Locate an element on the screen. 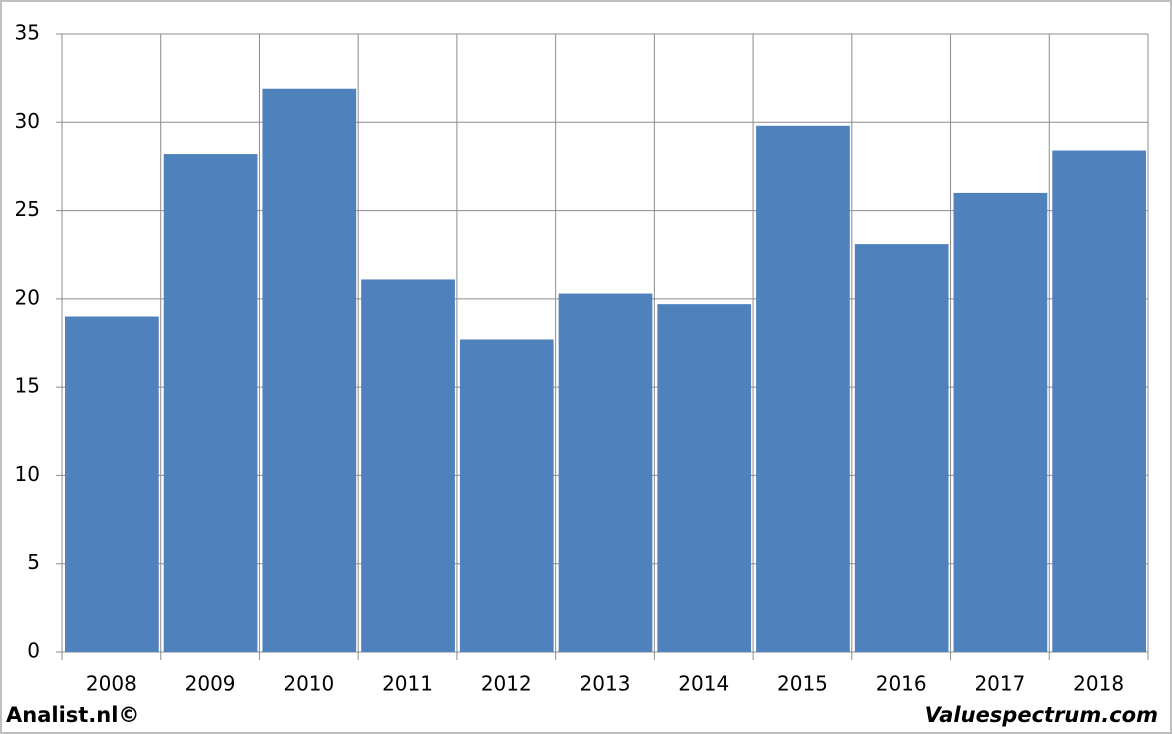 The height and width of the screenshot is (734, 1172). source-right: Valuespectrum.com is located at coordinates (1041, 715).